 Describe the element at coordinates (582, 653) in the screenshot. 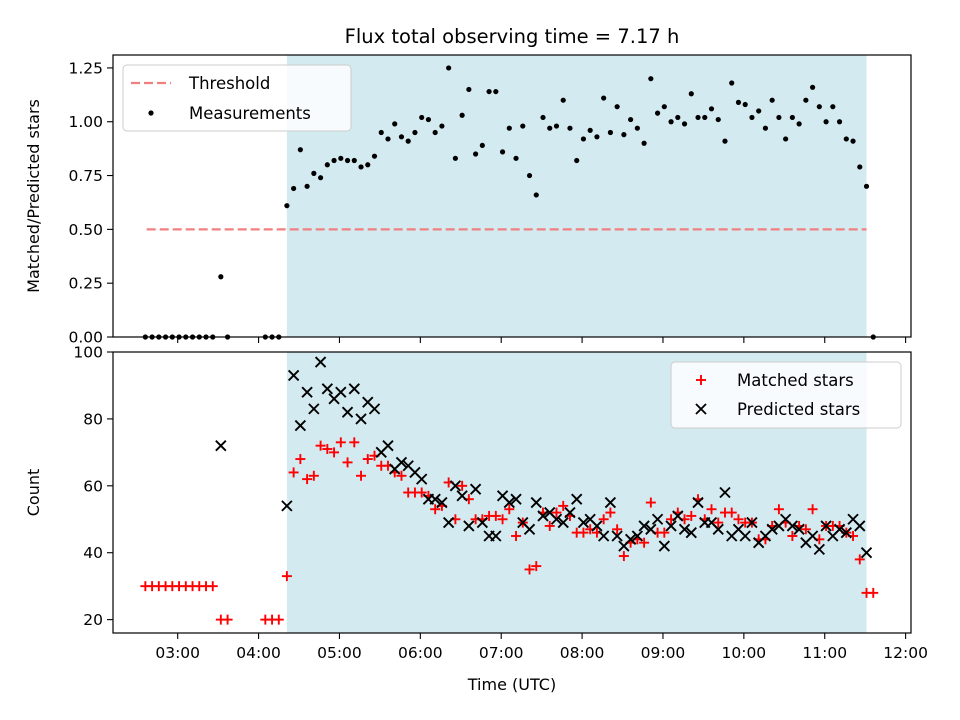

I see `x-tick-label: 08:00` at that location.